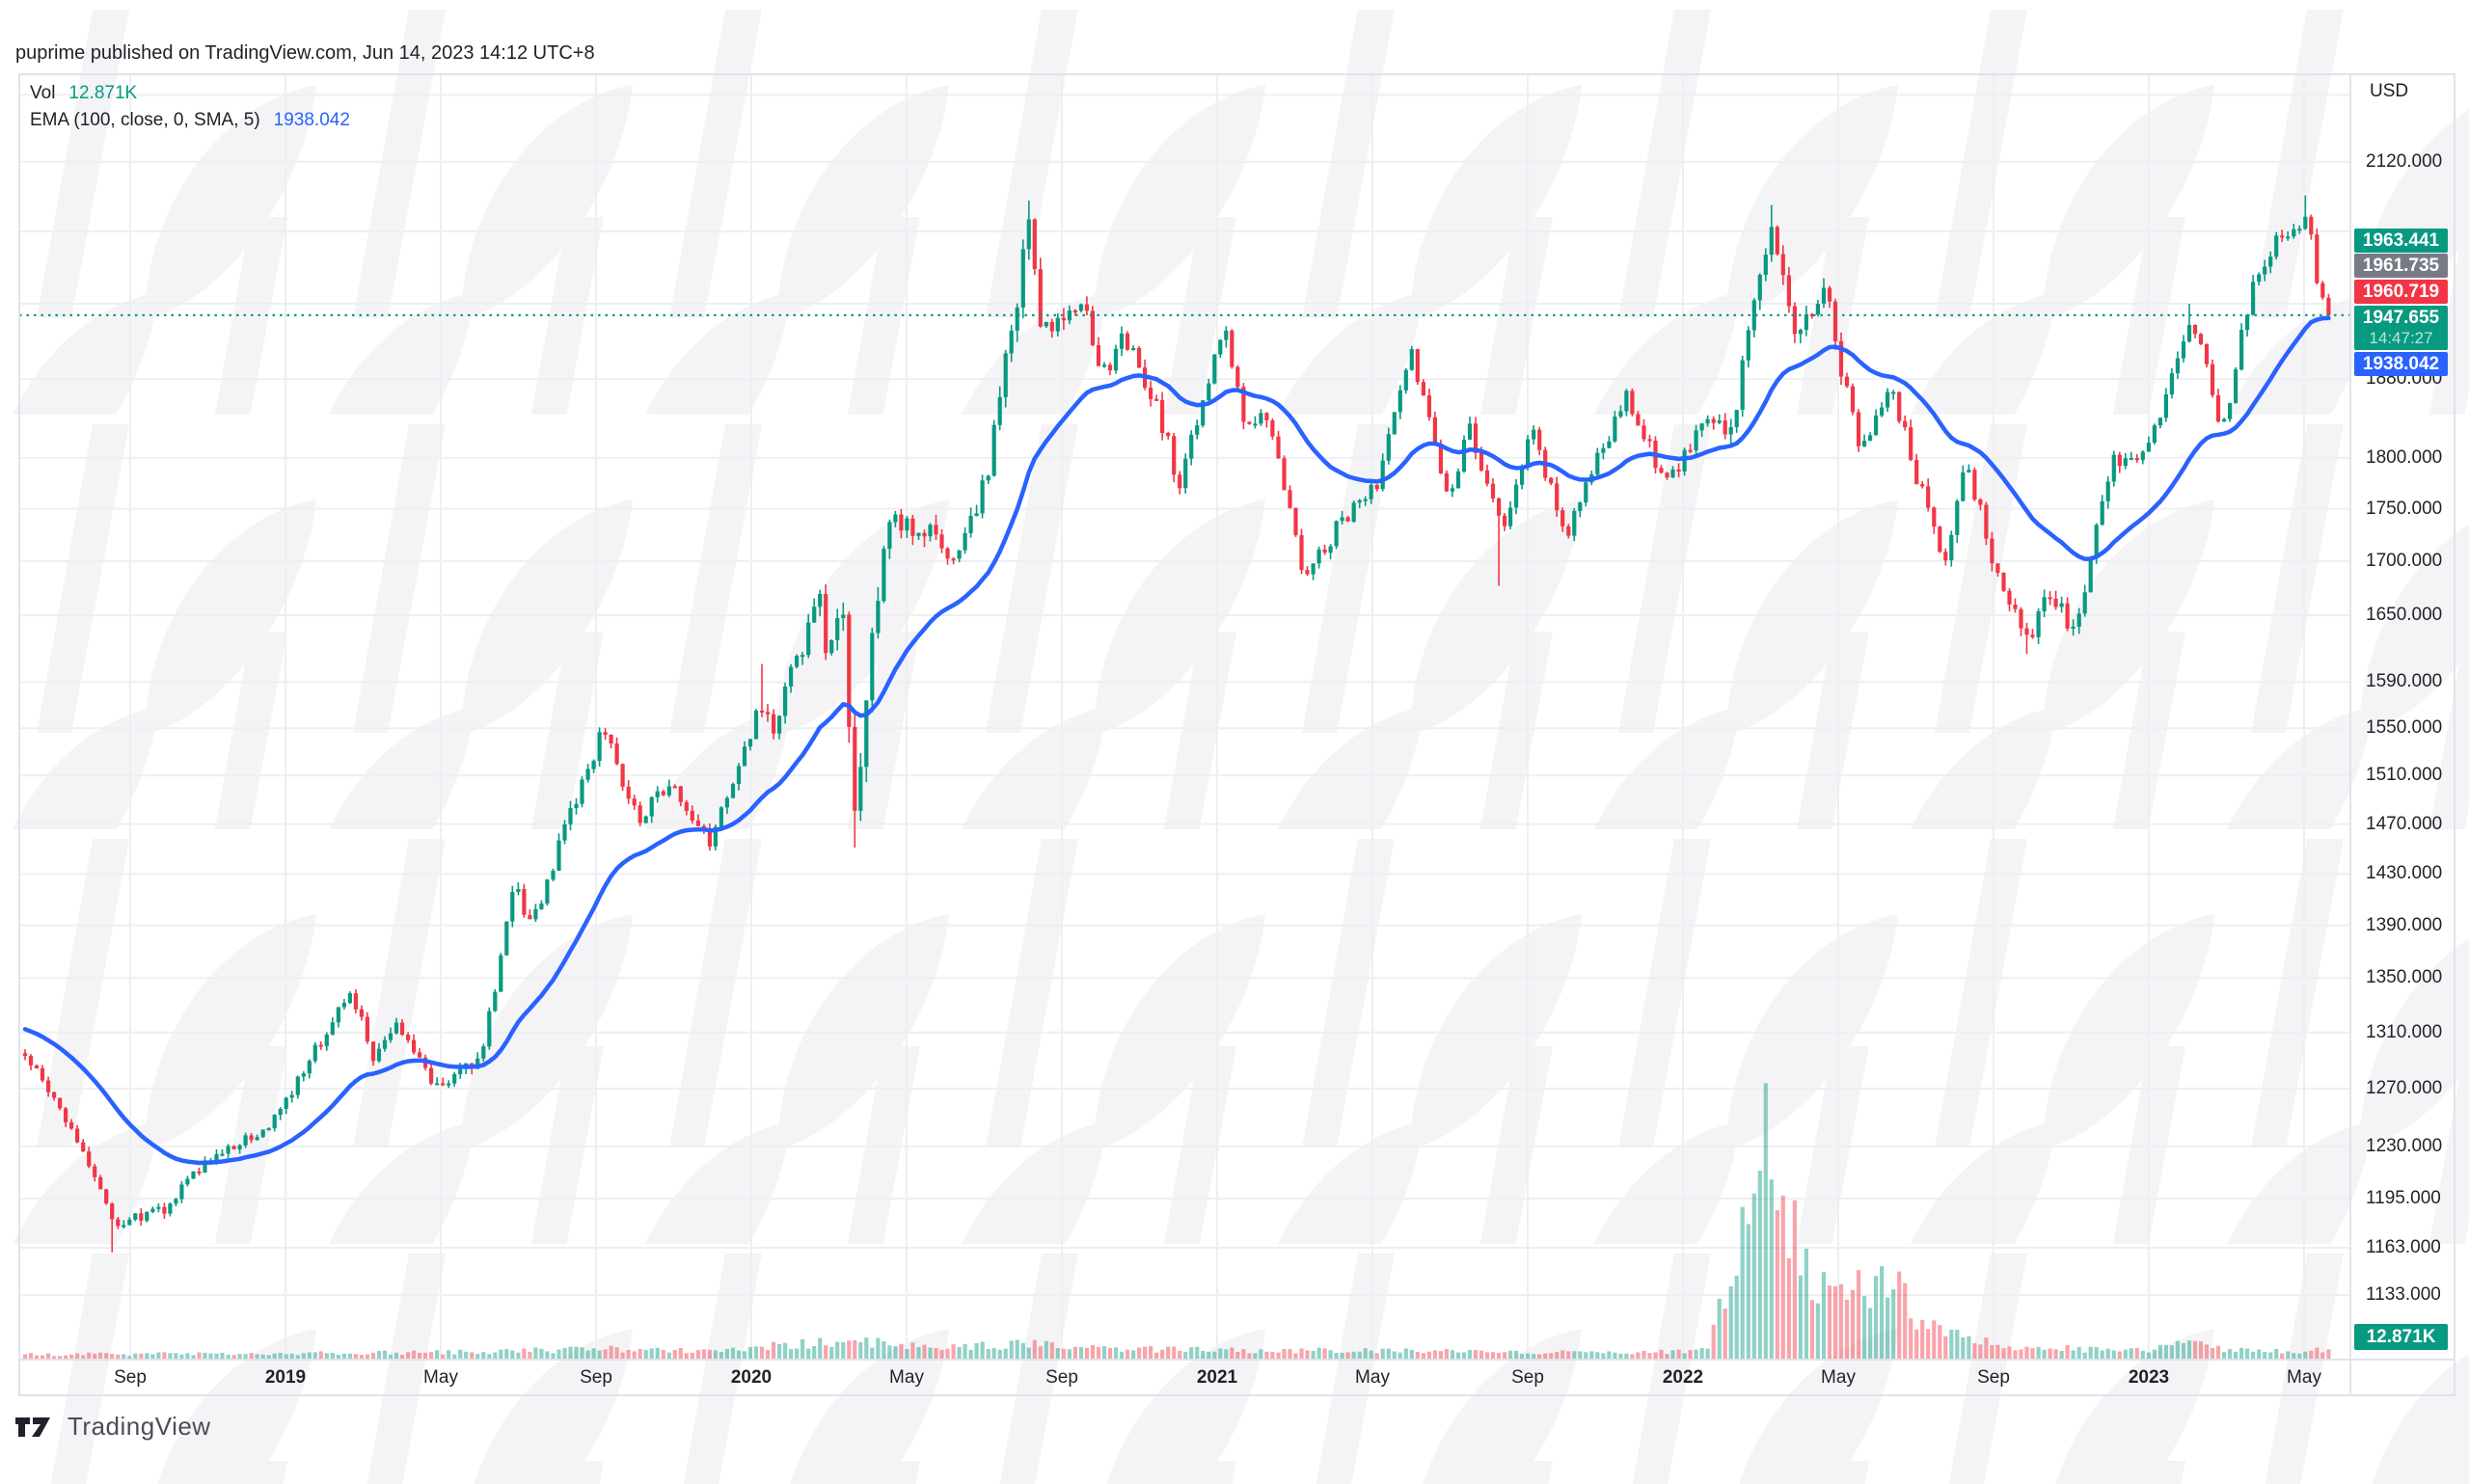  What do you see at coordinates (2403, 1294) in the screenshot?
I see `price-axis-label: 1133.000` at bounding box center [2403, 1294].